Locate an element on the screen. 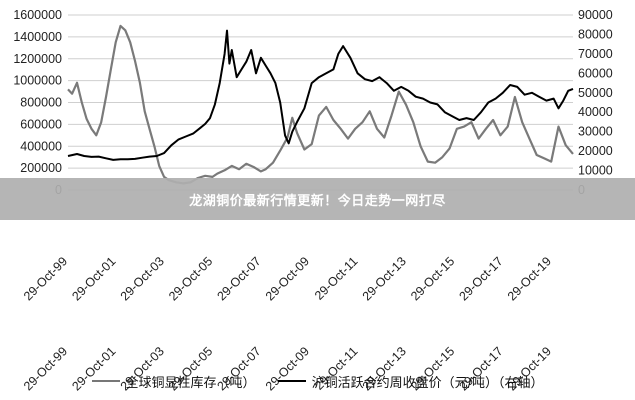 This screenshot has height=400, width=635. legend-item-inventory: 全球铜显性库存（吨） is located at coordinates (173, 381).